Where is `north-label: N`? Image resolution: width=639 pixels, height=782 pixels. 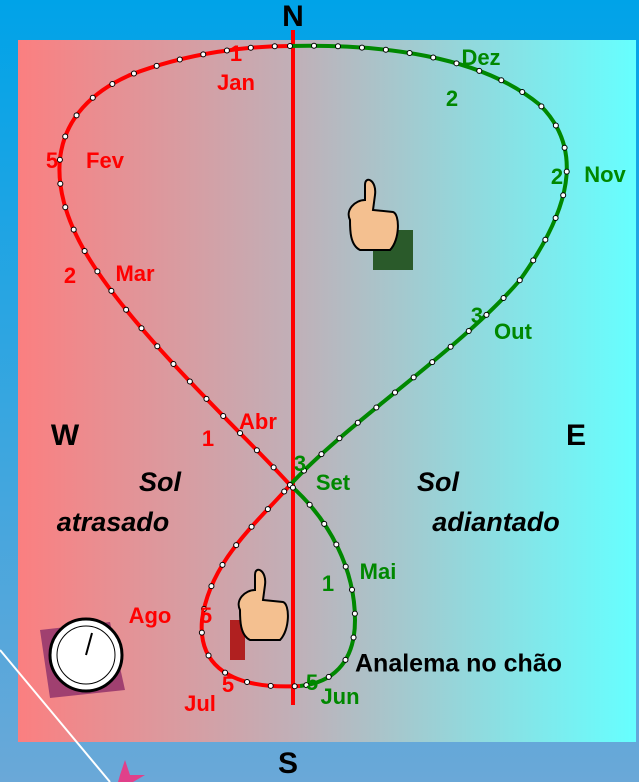
north-label: N is located at coordinates (293, 16).